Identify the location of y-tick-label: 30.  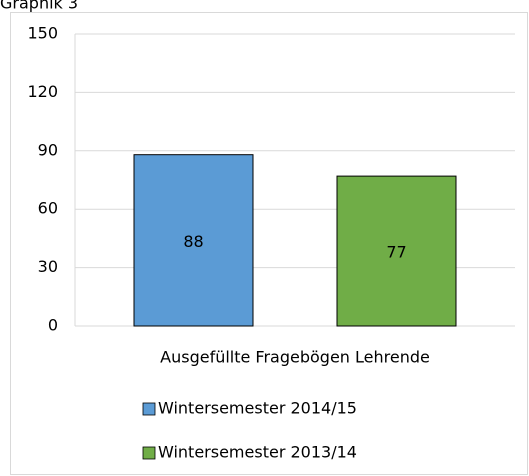
(48, 266).